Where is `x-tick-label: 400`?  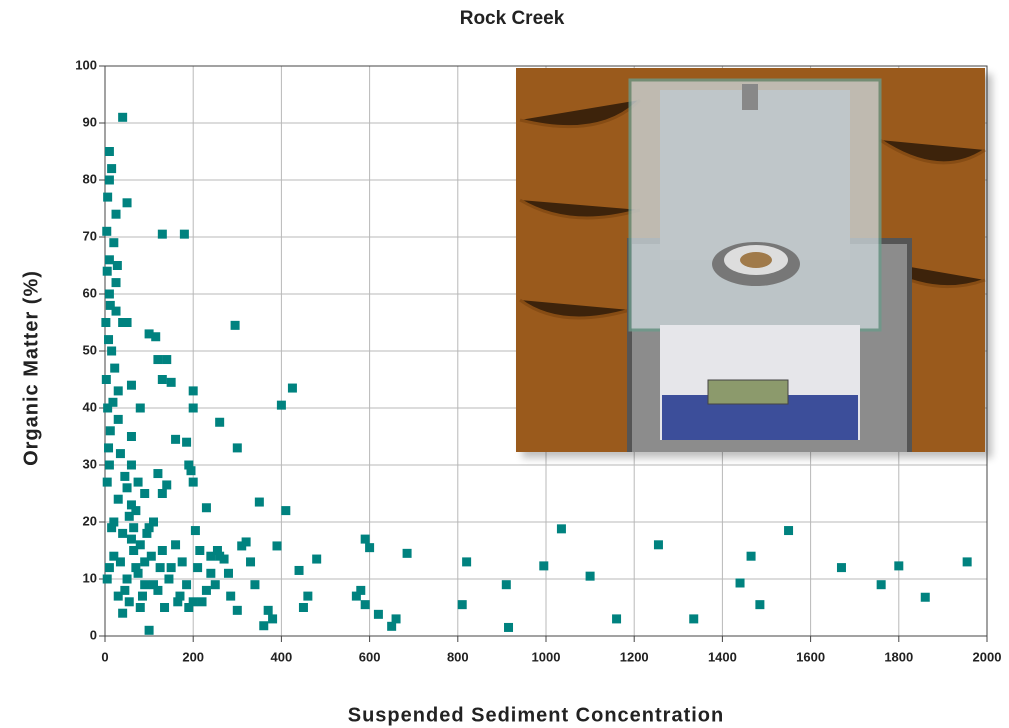 x-tick-label: 400 is located at coordinates (282, 656).